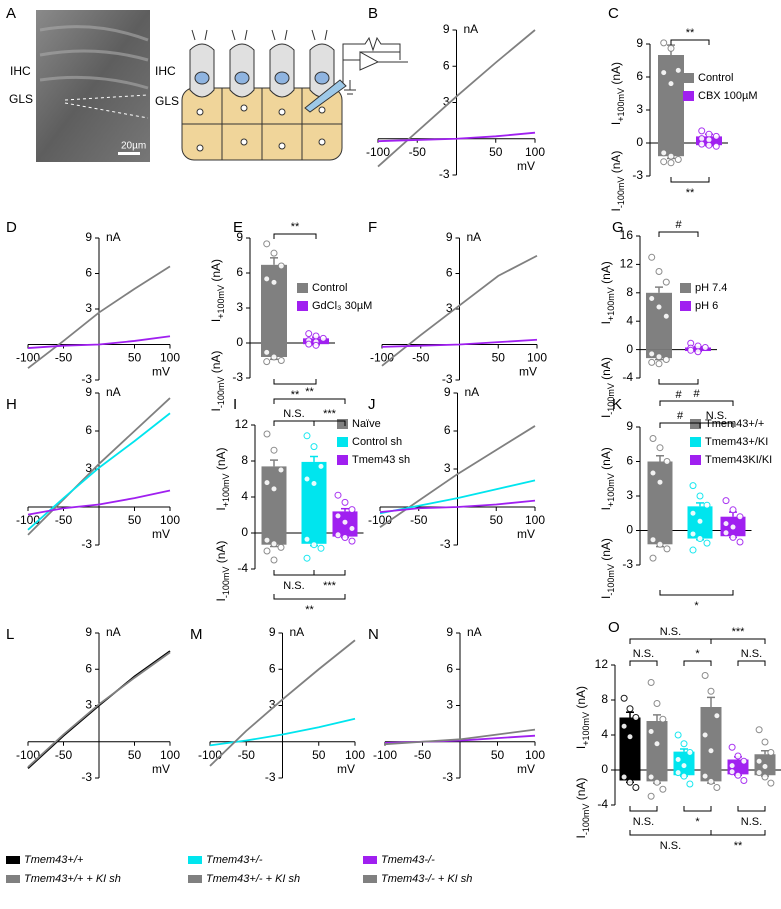 Image resolution: width=781 pixels, height=909 pixels. Describe the element at coordinates (690, 33) in the screenshot. I see `significance-label: **` at that location.